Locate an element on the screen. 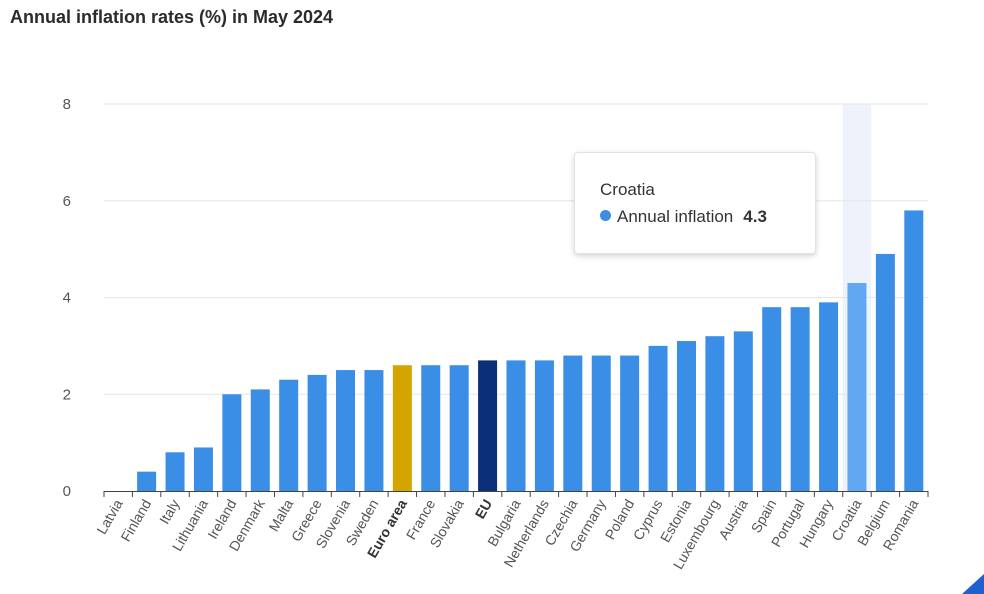 The image size is (984, 594). chart-title: Annual inflation rates (%) in May 2024 is located at coordinates (172, 17).